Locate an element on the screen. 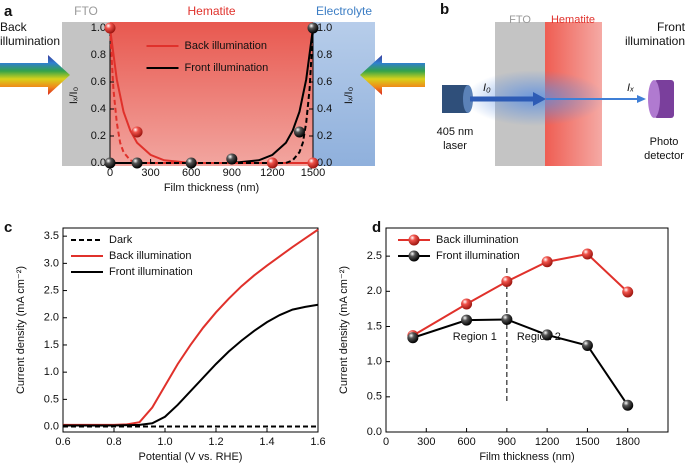  y2-tick-label: 1.0 is located at coordinates (324, 28).